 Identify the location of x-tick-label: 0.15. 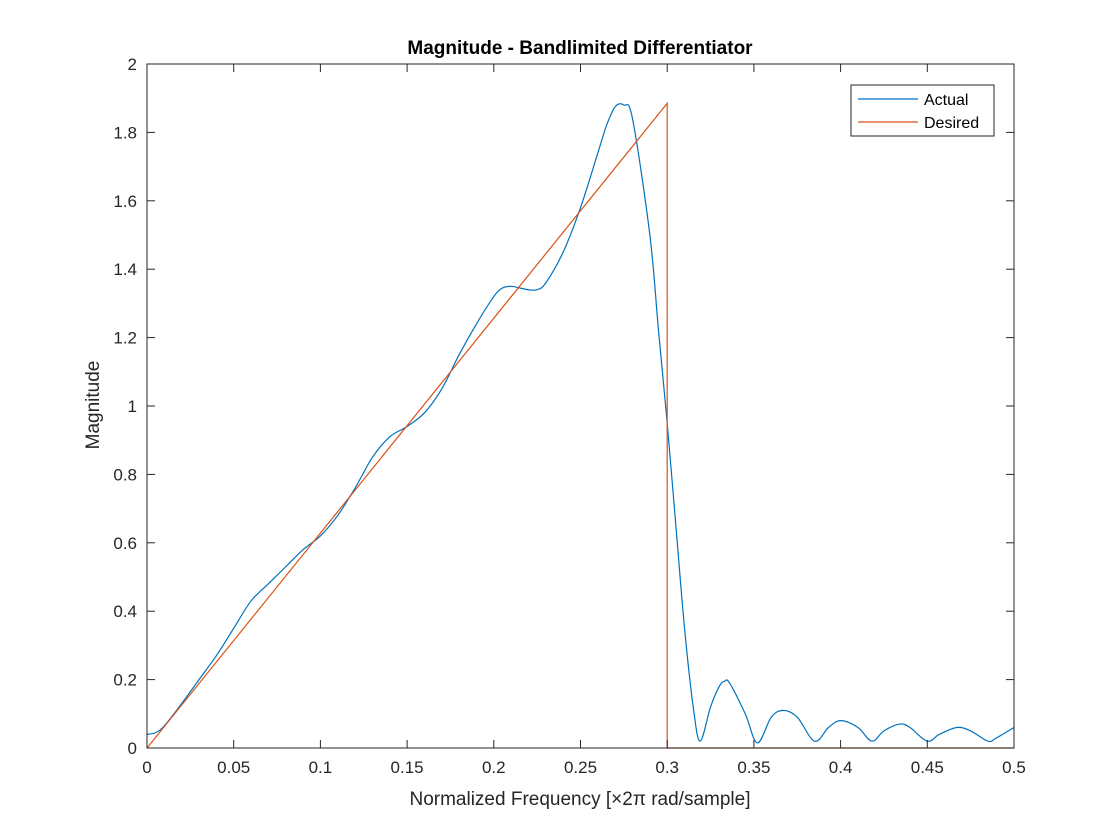
(407, 767).